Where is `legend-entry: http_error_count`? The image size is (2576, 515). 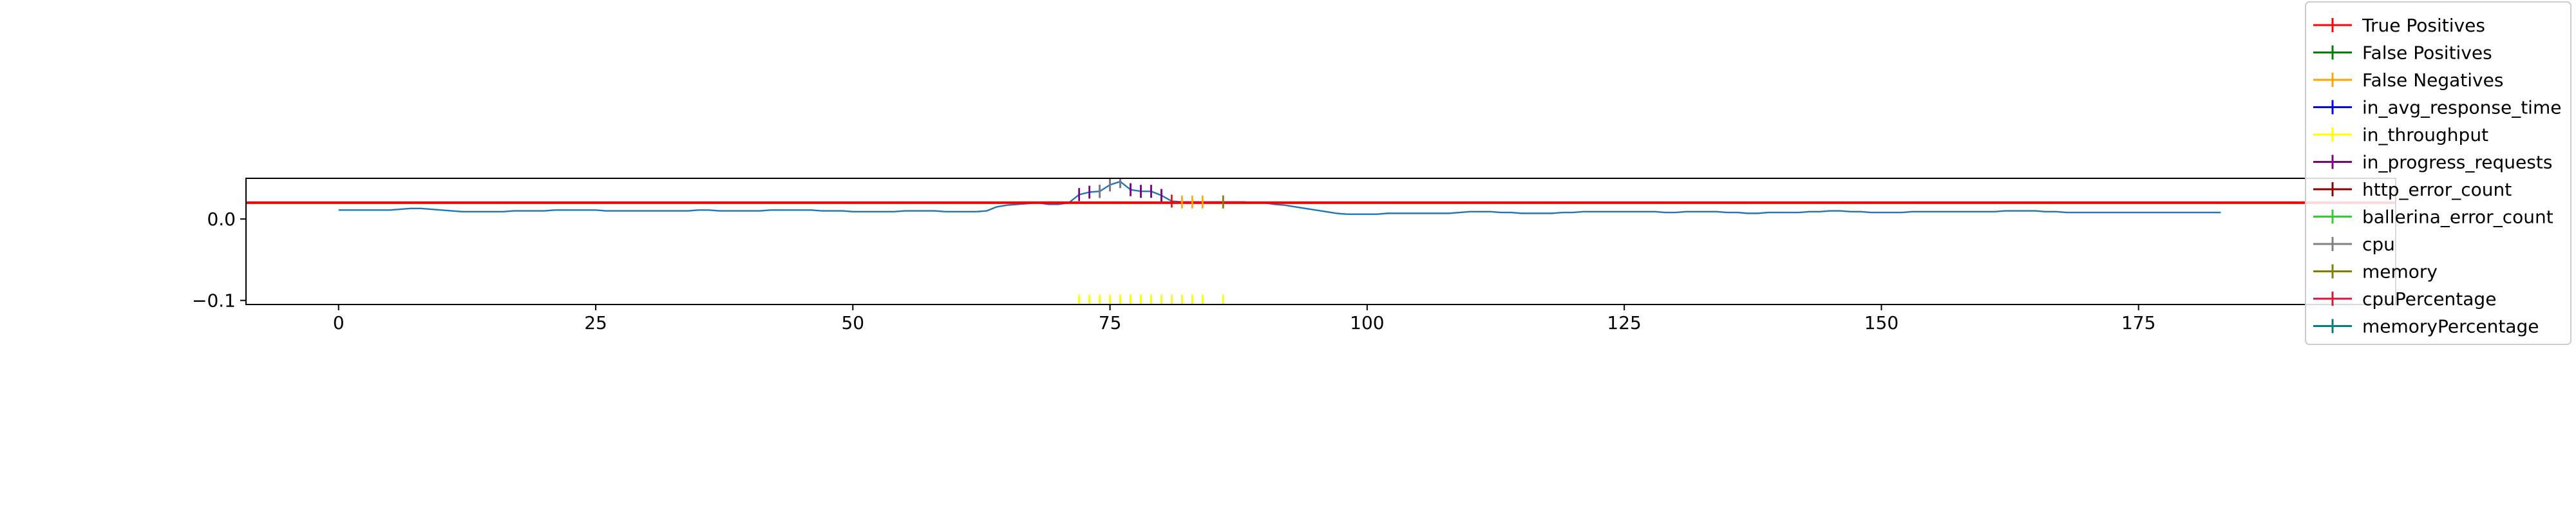
legend-entry: http_error_count is located at coordinates (2412, 189).